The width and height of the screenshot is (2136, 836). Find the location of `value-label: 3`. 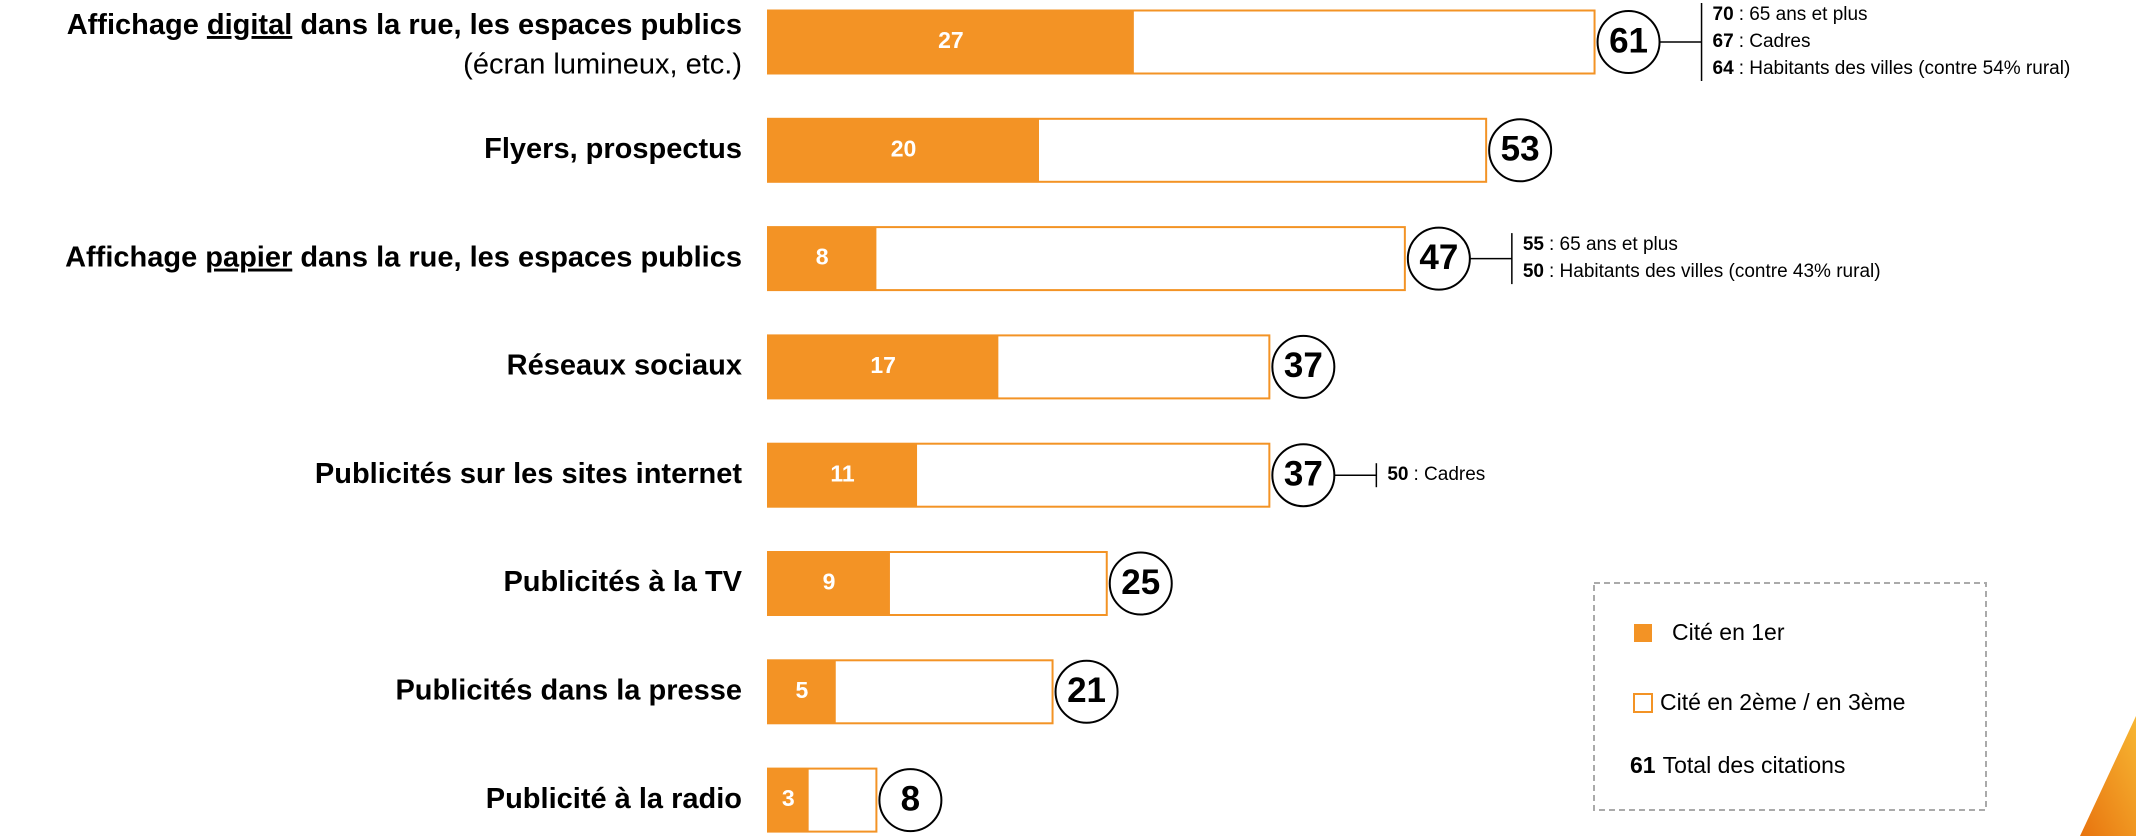

value-label: 3 is located at coordinates (788, 798).